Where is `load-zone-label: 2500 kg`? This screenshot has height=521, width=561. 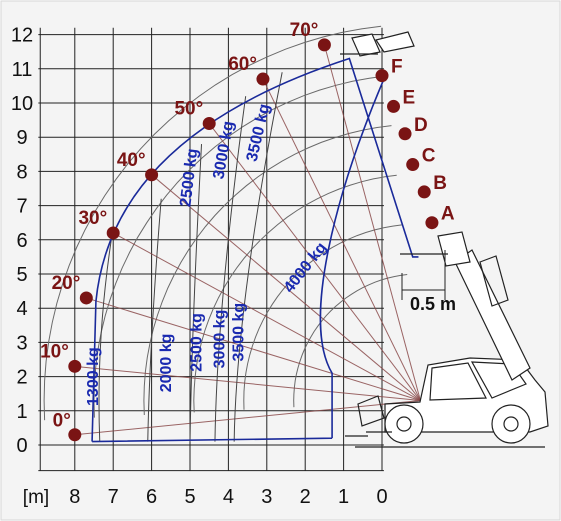
load-zone-label: 2500 kg is located at coordinates (197, 342).